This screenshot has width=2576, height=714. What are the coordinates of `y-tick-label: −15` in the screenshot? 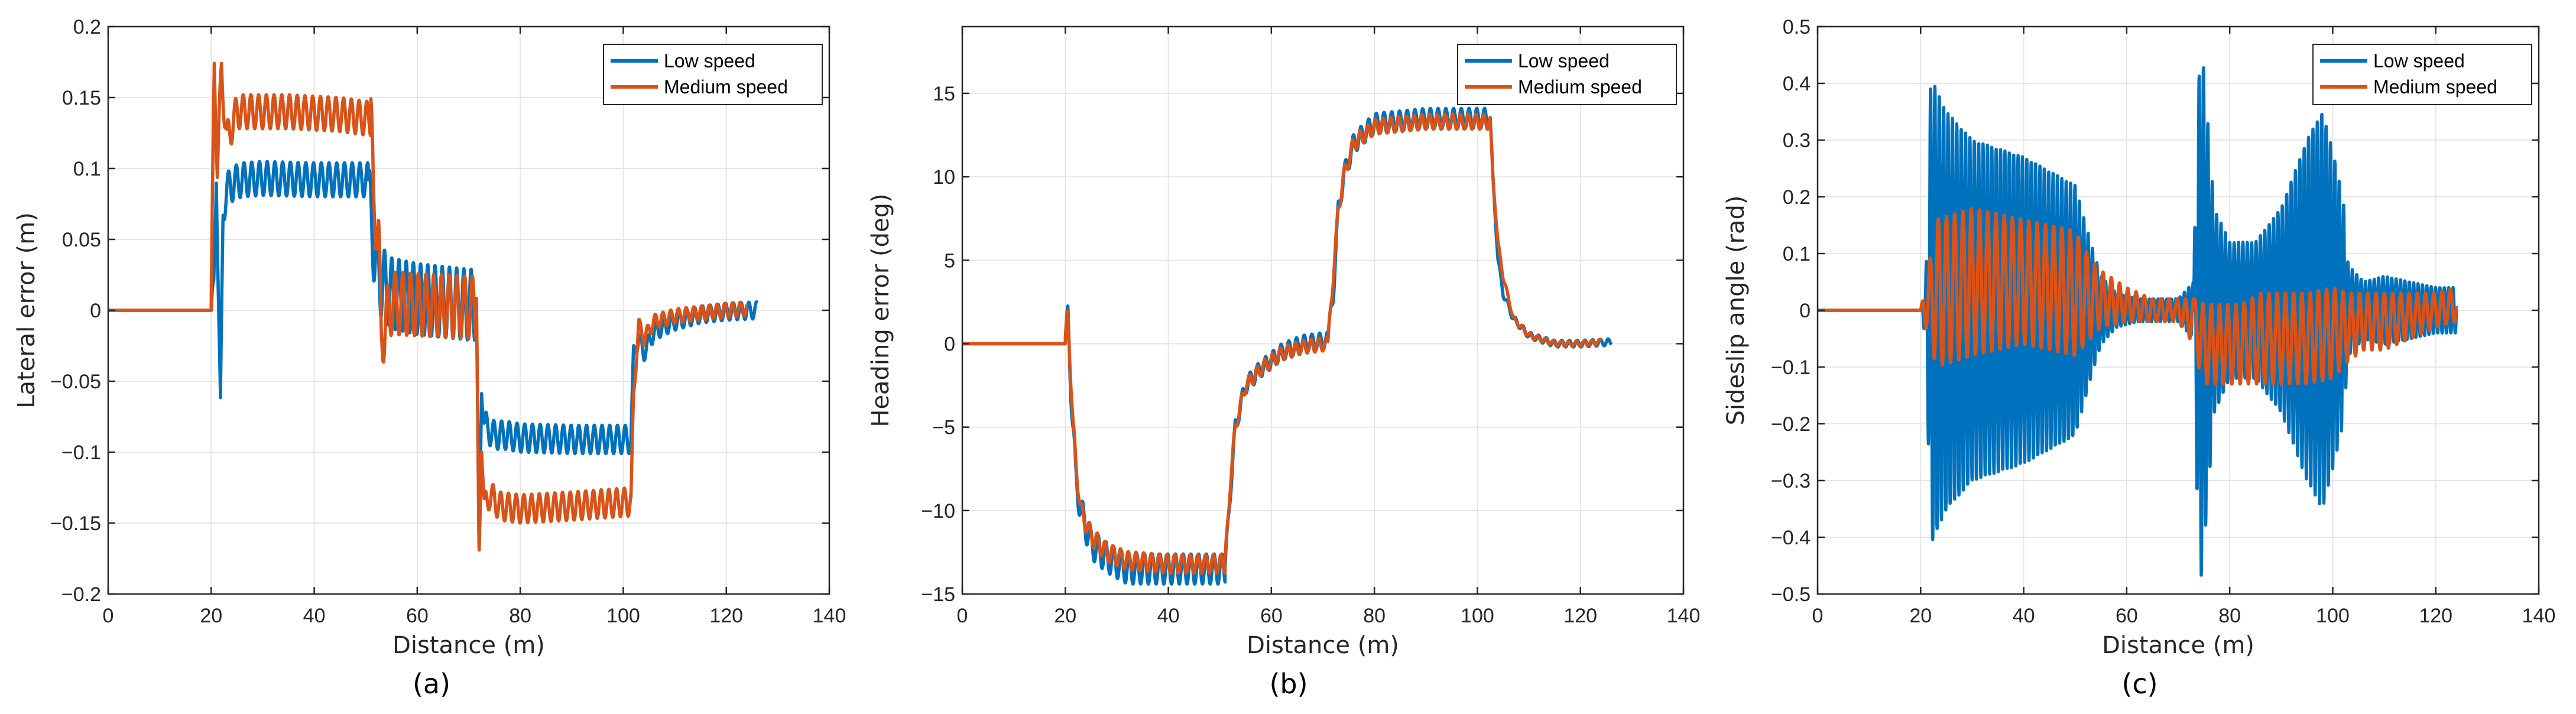 It's located at (938, 594).